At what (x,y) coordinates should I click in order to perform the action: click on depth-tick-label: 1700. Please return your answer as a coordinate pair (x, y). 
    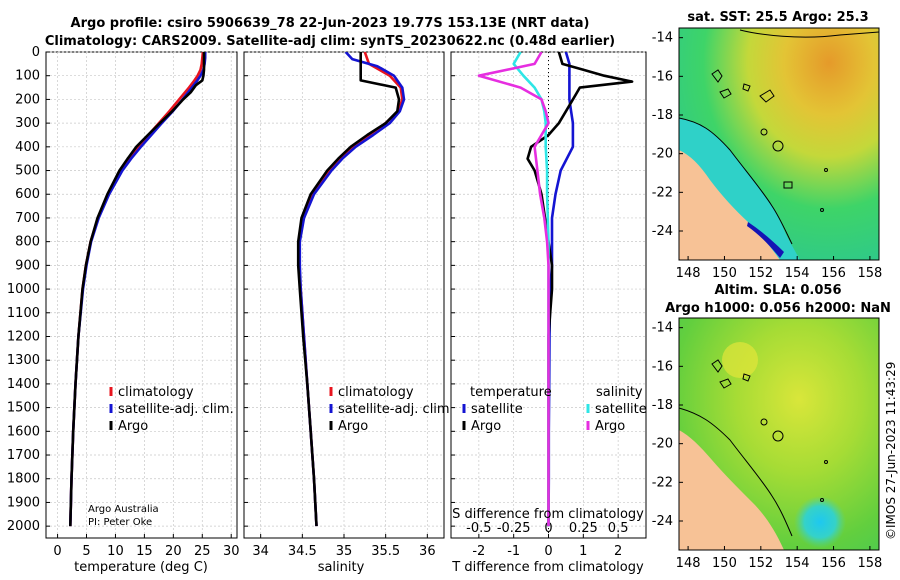
    Looking at the image, I should click on (23, 455).